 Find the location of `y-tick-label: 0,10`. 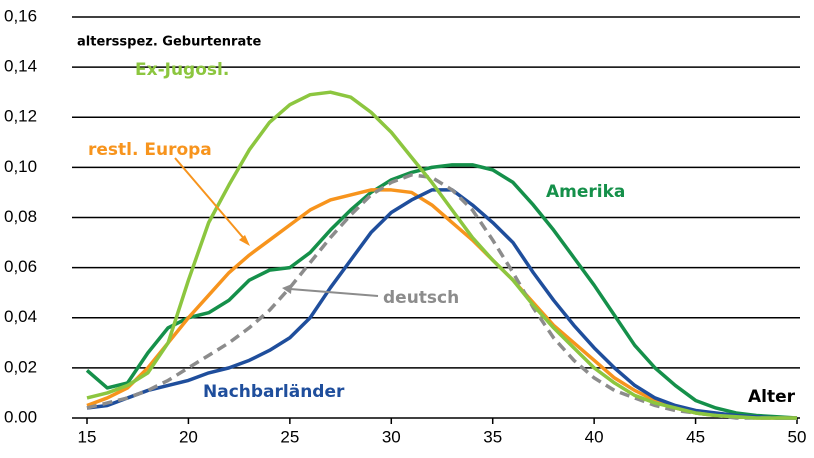

y-tick-label: 0,10 is located at coordinates (20, 166).